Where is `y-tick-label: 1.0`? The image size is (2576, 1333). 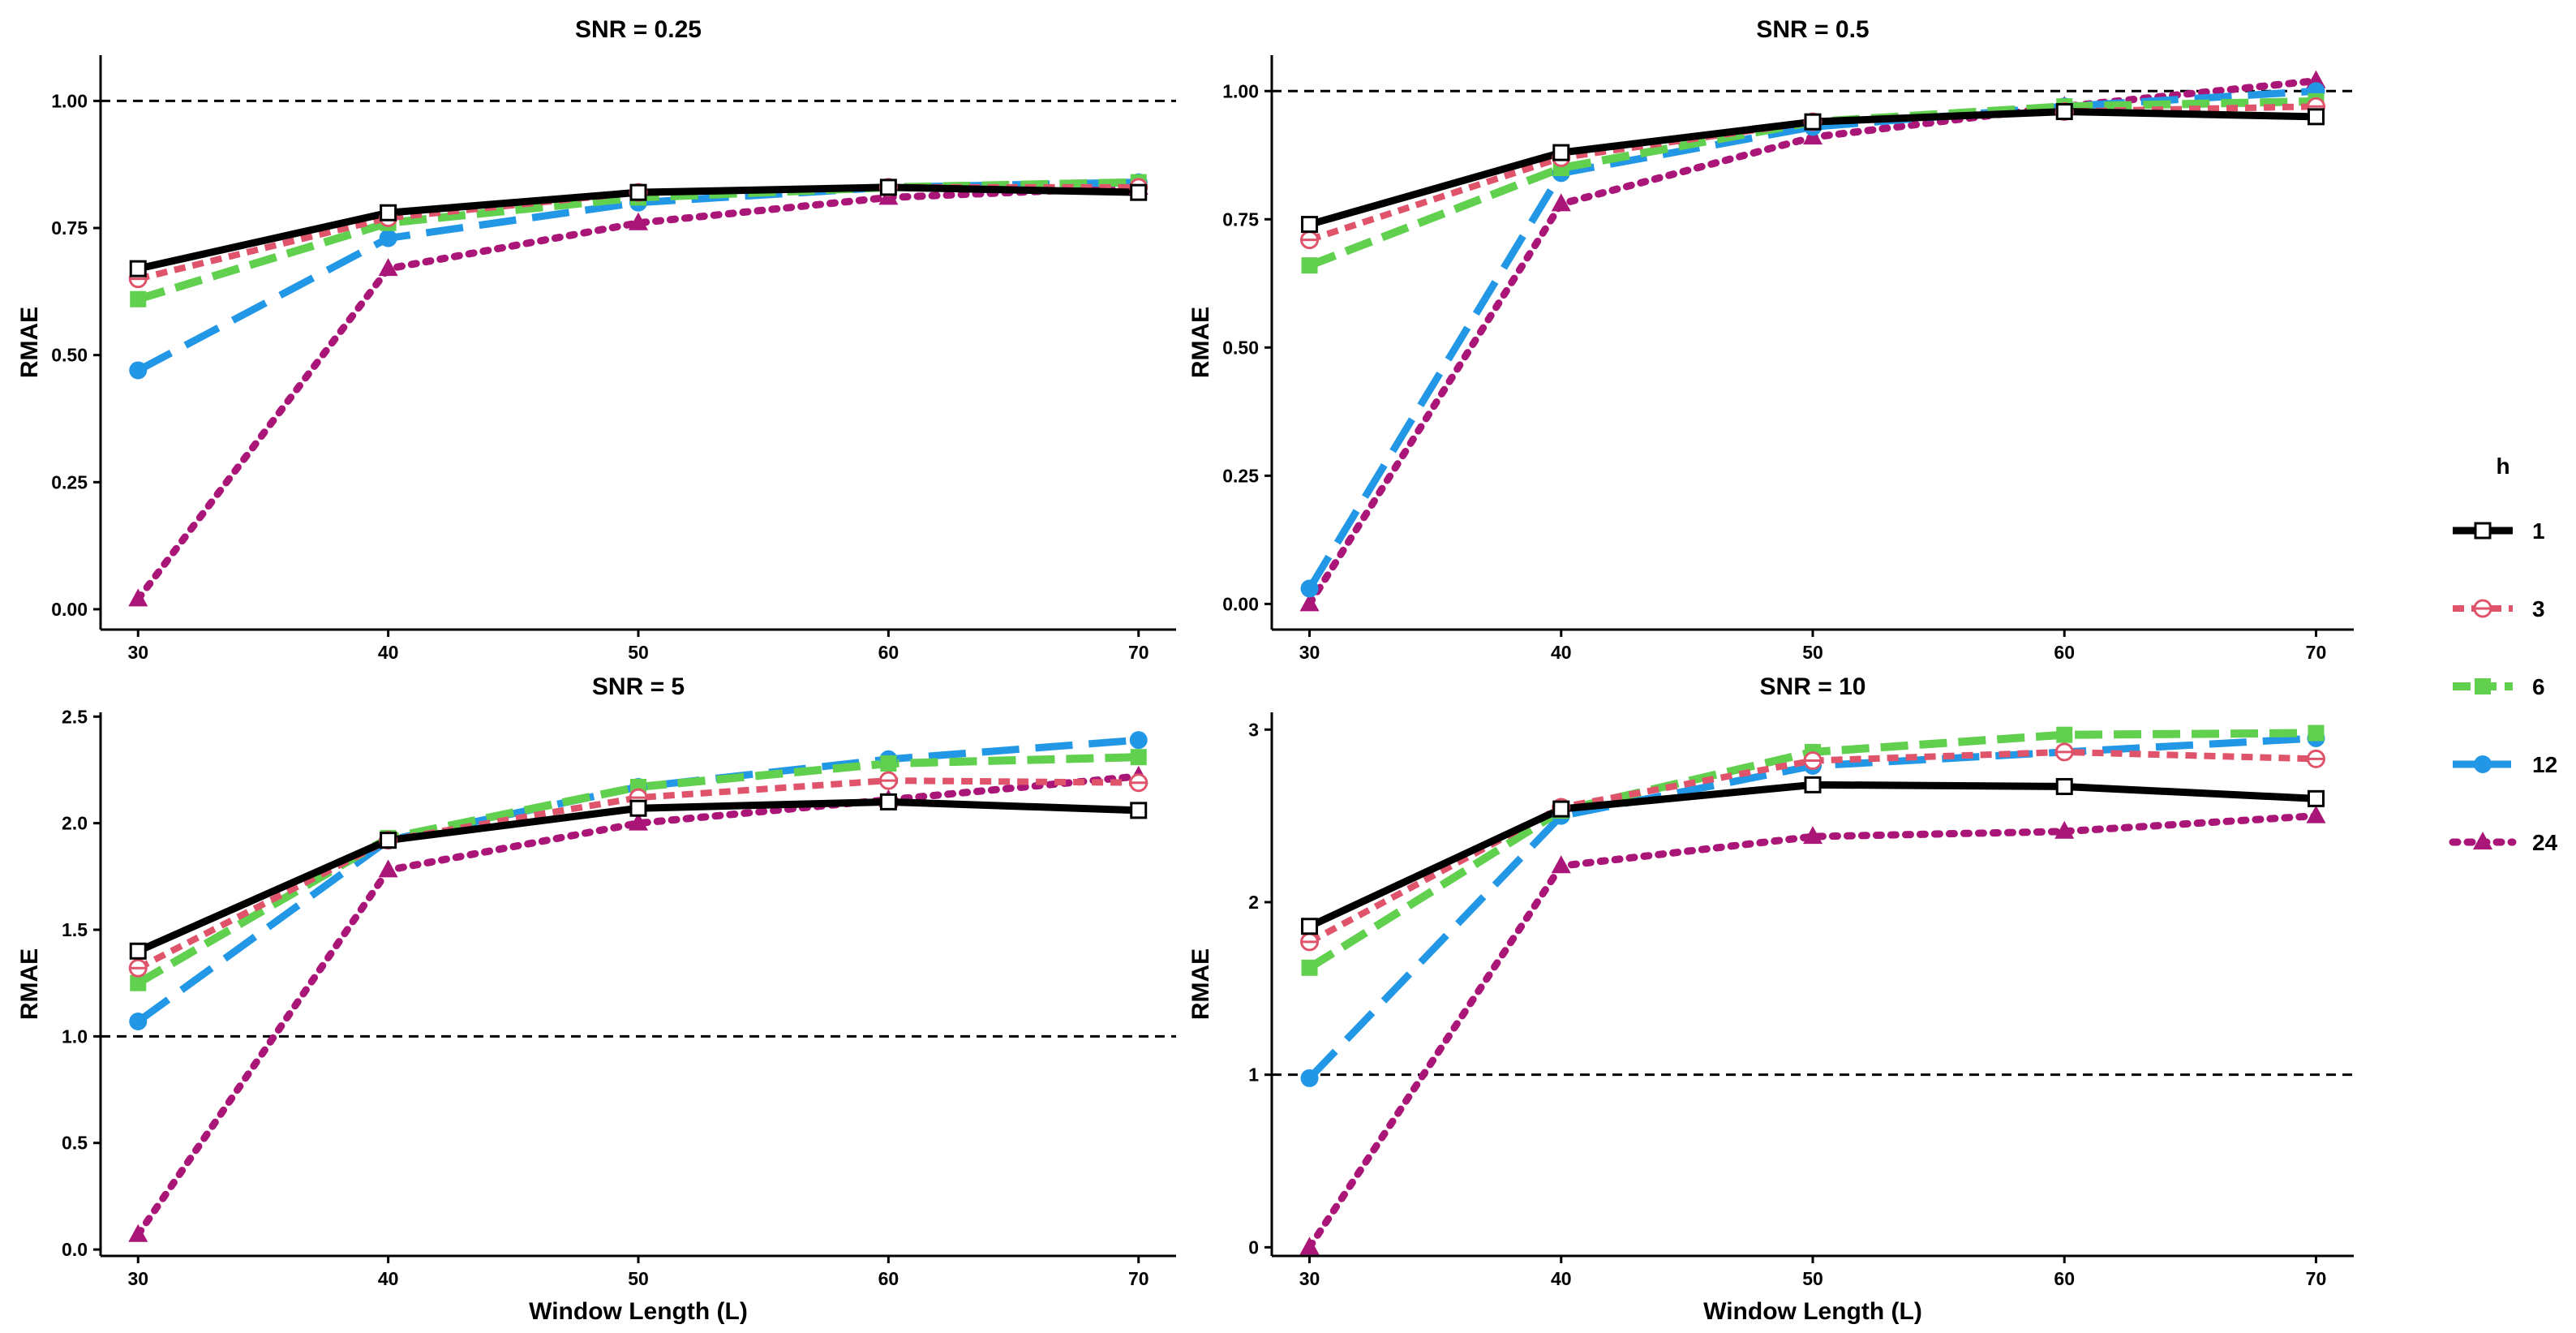
y-tick-label: 1.0 is located at coordinates (75, 1036).